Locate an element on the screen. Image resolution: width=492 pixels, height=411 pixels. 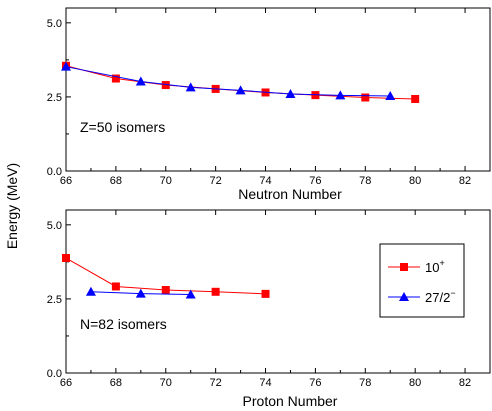
panel1-x-tick-label: 78 is located at coordinates (365, 383).